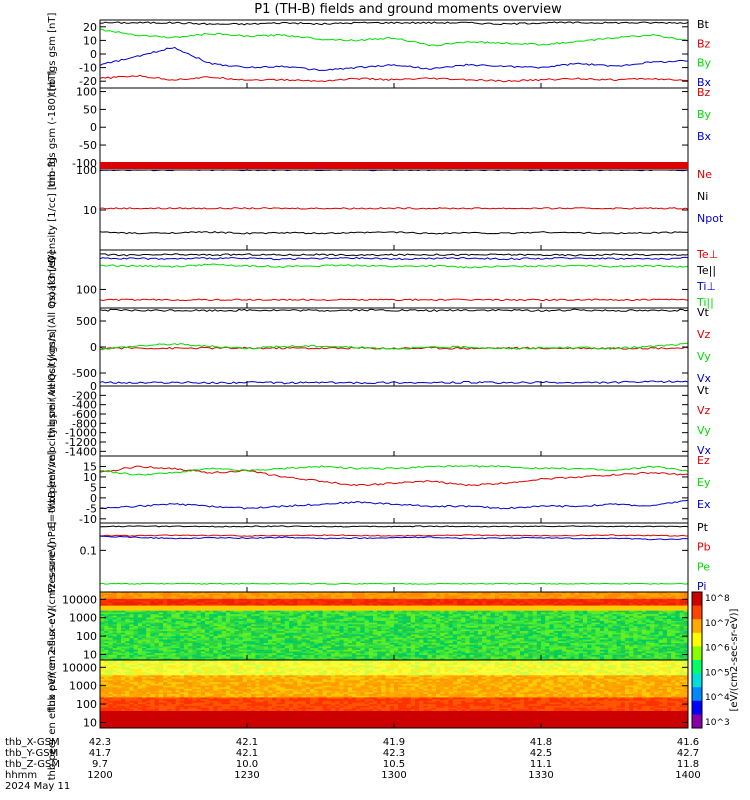  What do you see at coordinates (52, 489) in the screenshot?
I see `y-axis-label: E=-VxB [mV/m]` at bounding box center [52, 489].